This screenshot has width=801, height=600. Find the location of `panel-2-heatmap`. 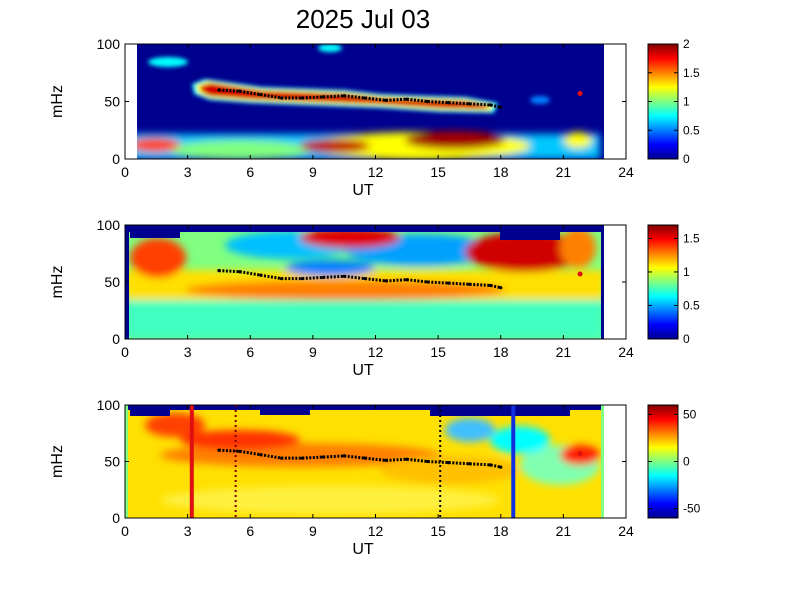

panel-2-heatmap is located at coordinates (364, 282).